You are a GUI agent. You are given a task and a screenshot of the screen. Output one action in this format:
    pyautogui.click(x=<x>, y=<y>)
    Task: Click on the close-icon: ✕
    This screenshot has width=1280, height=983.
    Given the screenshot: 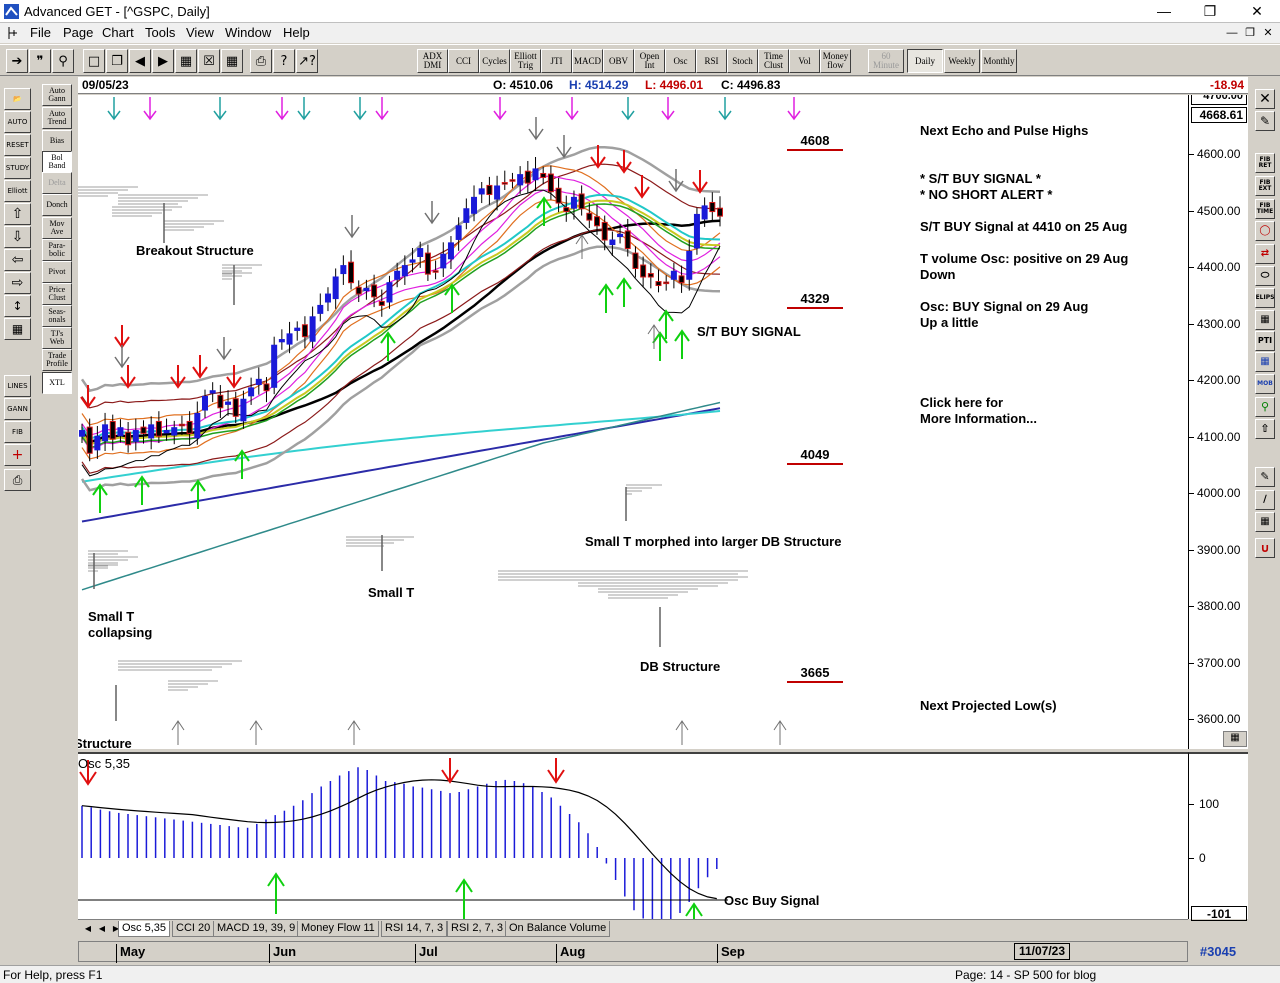 What is the action you would take?
    pyautogui.click(x=1257, y=11)
    